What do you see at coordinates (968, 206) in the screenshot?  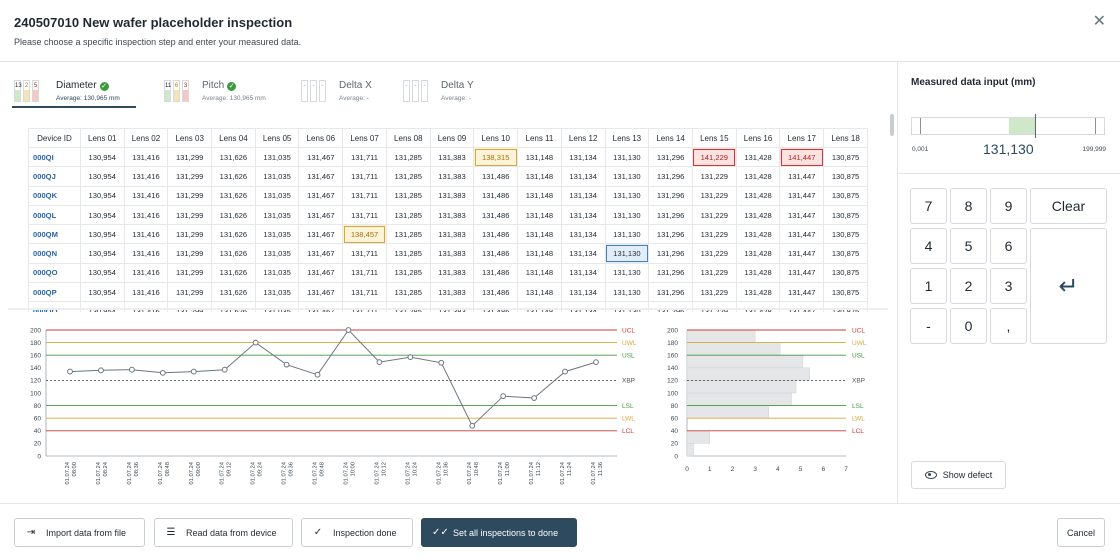 I see `key-8: 8` at bounding box center [968, 206].